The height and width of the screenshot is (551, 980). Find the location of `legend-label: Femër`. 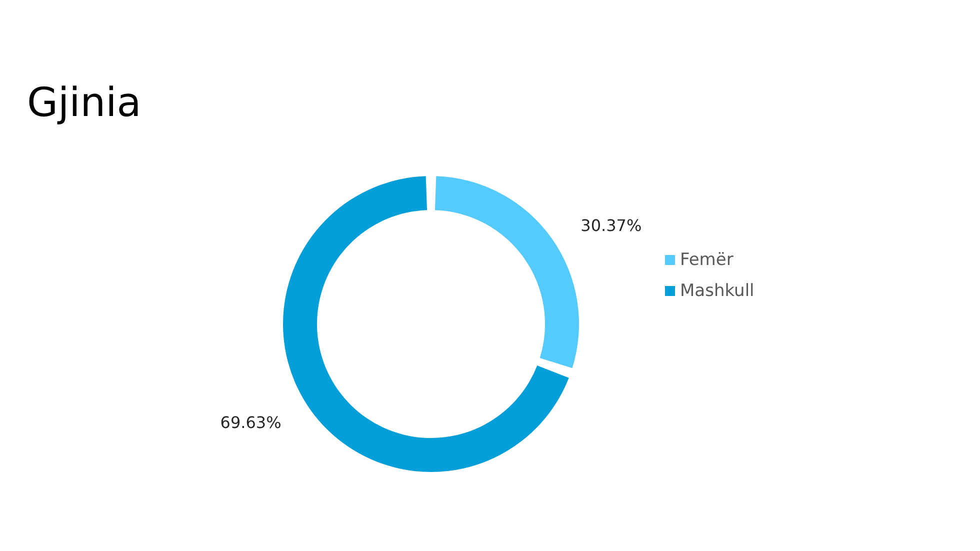

legend-label: Femër is located at coordinates (707, 260).